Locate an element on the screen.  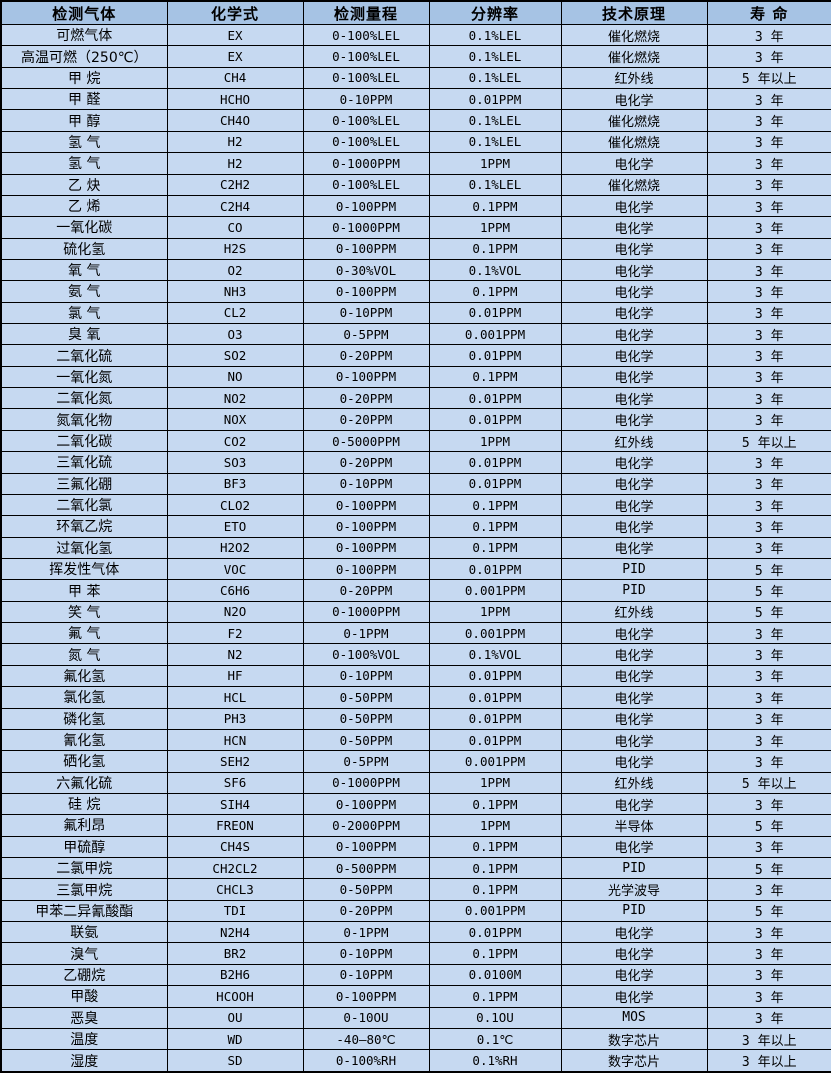
lifespan-cell: 5 年以上 is located at coordinates (768, 782).